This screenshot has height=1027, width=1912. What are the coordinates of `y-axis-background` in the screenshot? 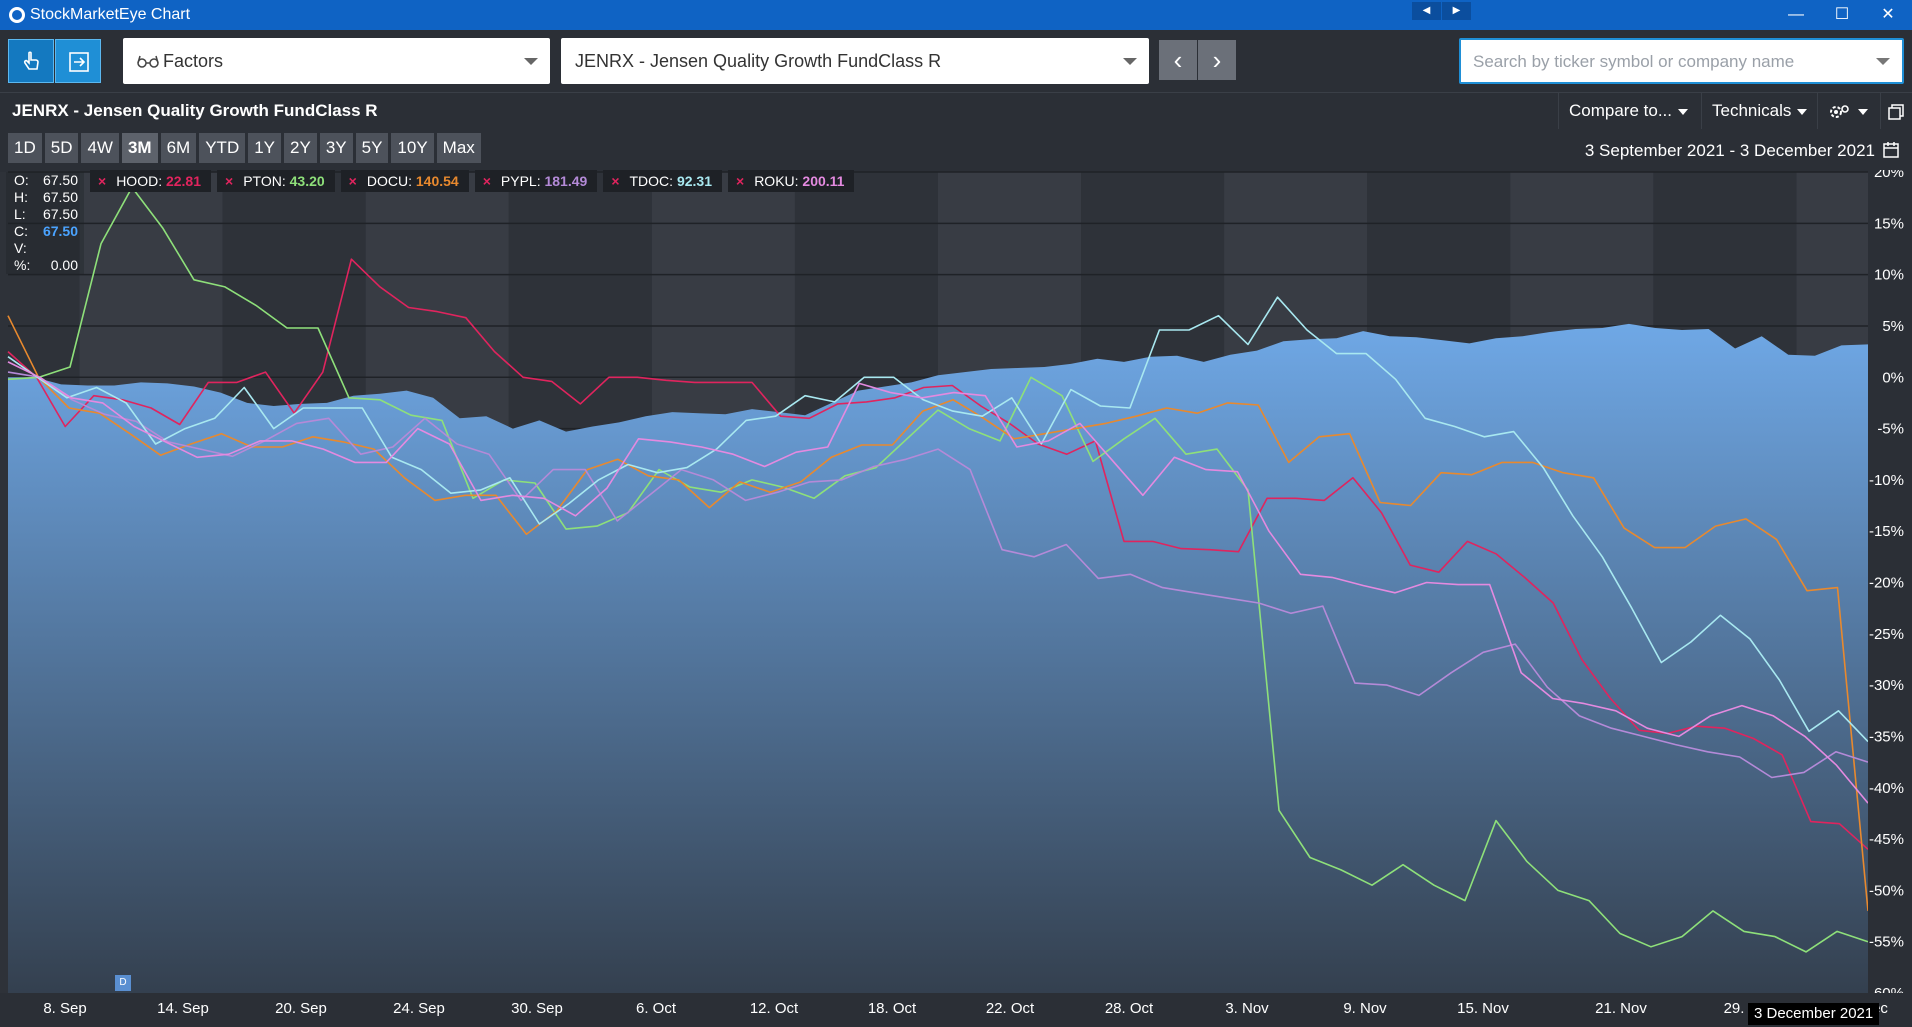 It's located at (1890, 598).